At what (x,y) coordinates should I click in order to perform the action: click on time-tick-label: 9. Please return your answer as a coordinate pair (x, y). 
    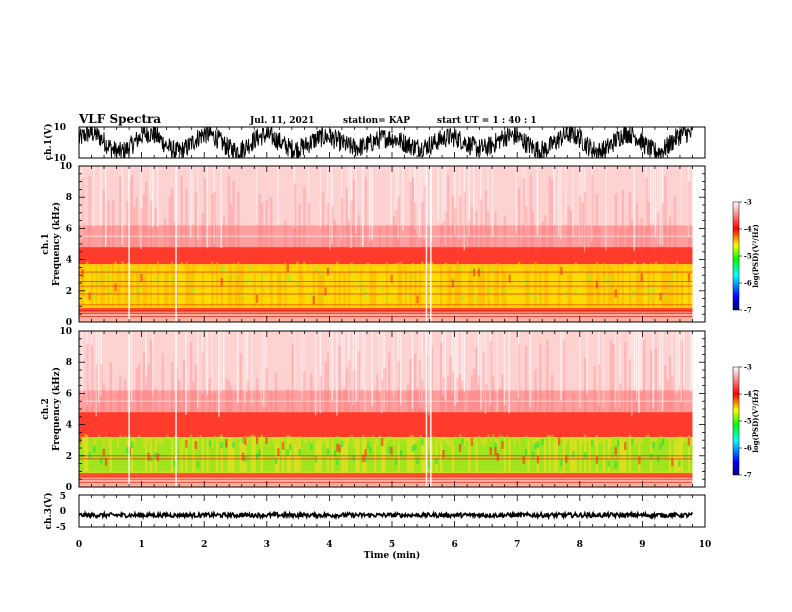
    Looking at the image, I should click on (642, 545).